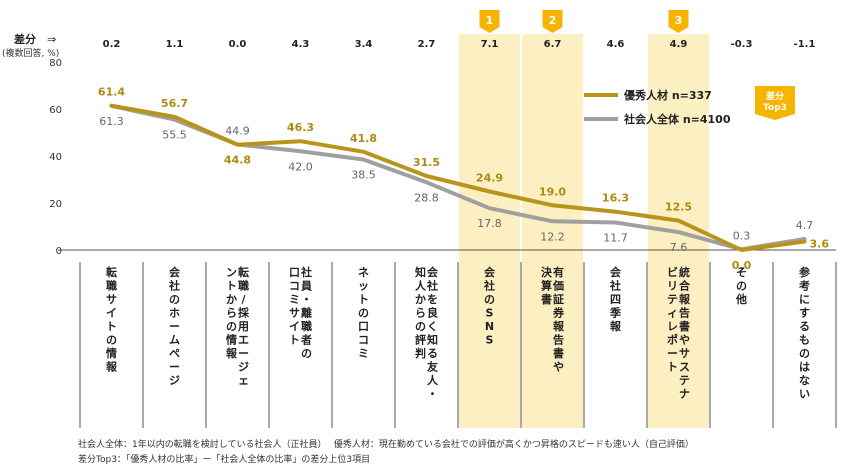 Image resolution: width=846 pixels, height=470 pixels. I want to click on y-tick-label: 20, so click(55, 204).